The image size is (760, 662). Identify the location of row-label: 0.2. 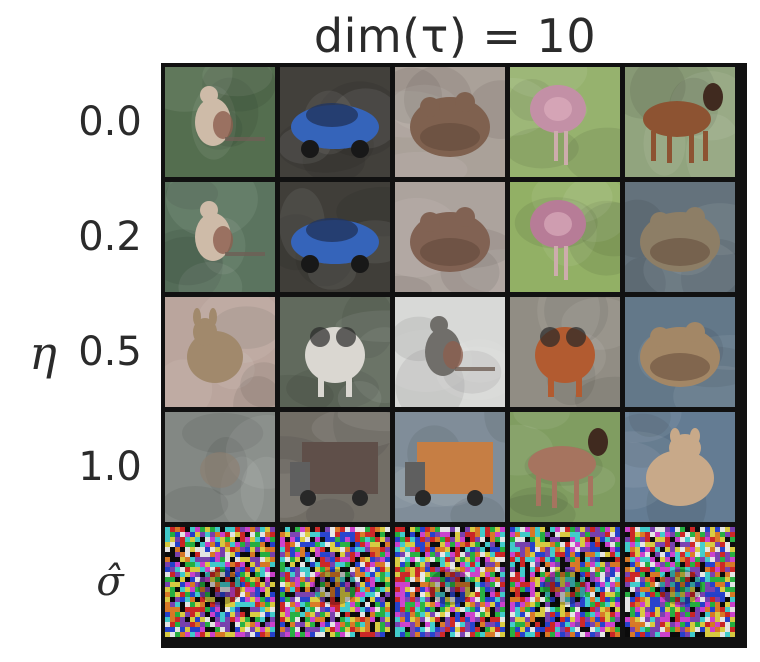
(110, 237).